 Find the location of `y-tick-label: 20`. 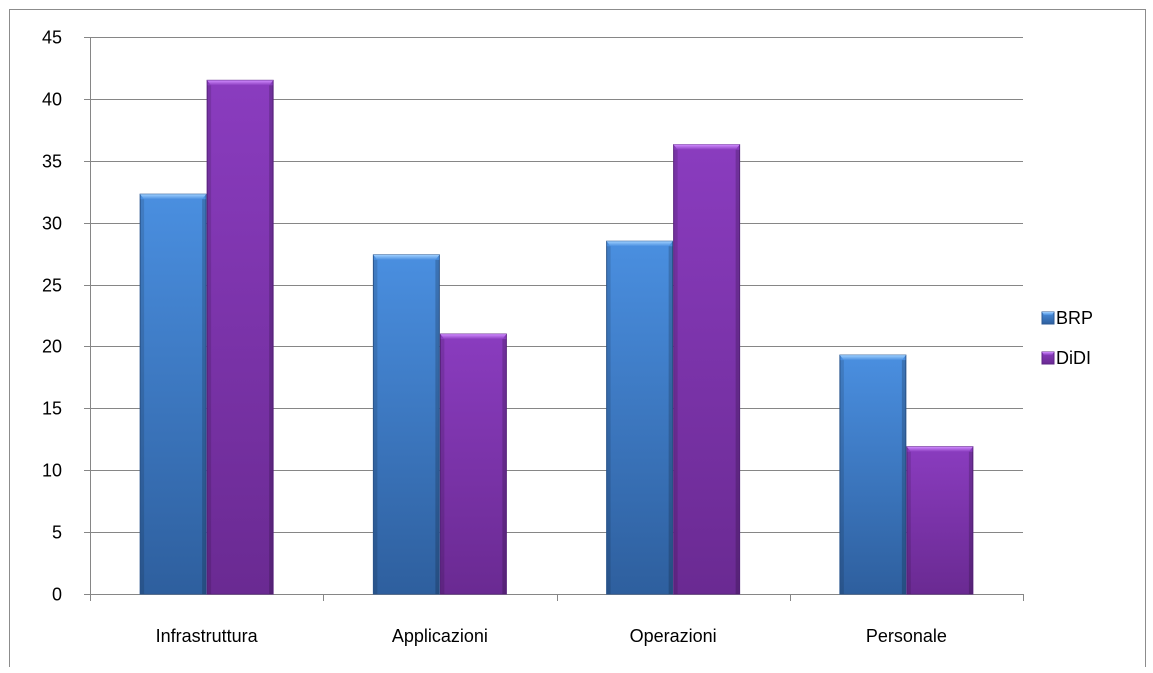

y-tick-label: 20 is located at coordinates (52, 347).